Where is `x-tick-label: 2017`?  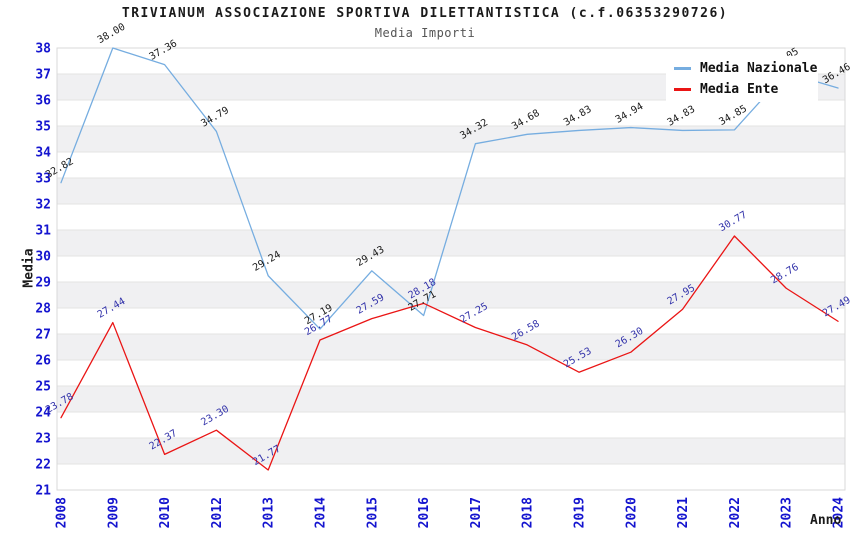 x-tick-label: 2017 is located at coordinates (476, 512).